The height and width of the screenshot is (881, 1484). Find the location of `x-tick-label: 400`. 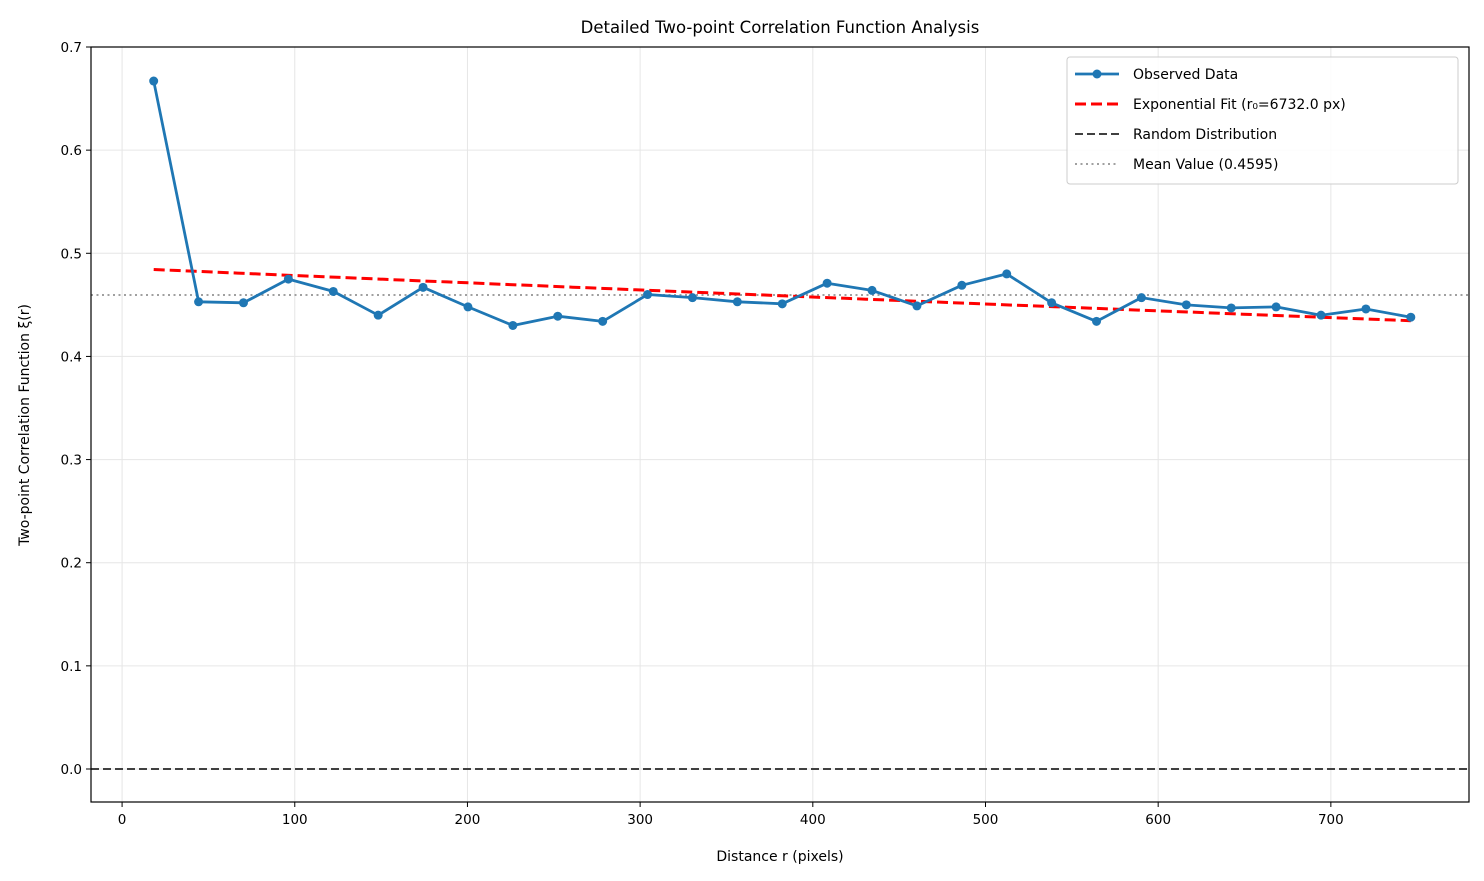

x-tick-label: 400 is located at coordinates (813, 820).